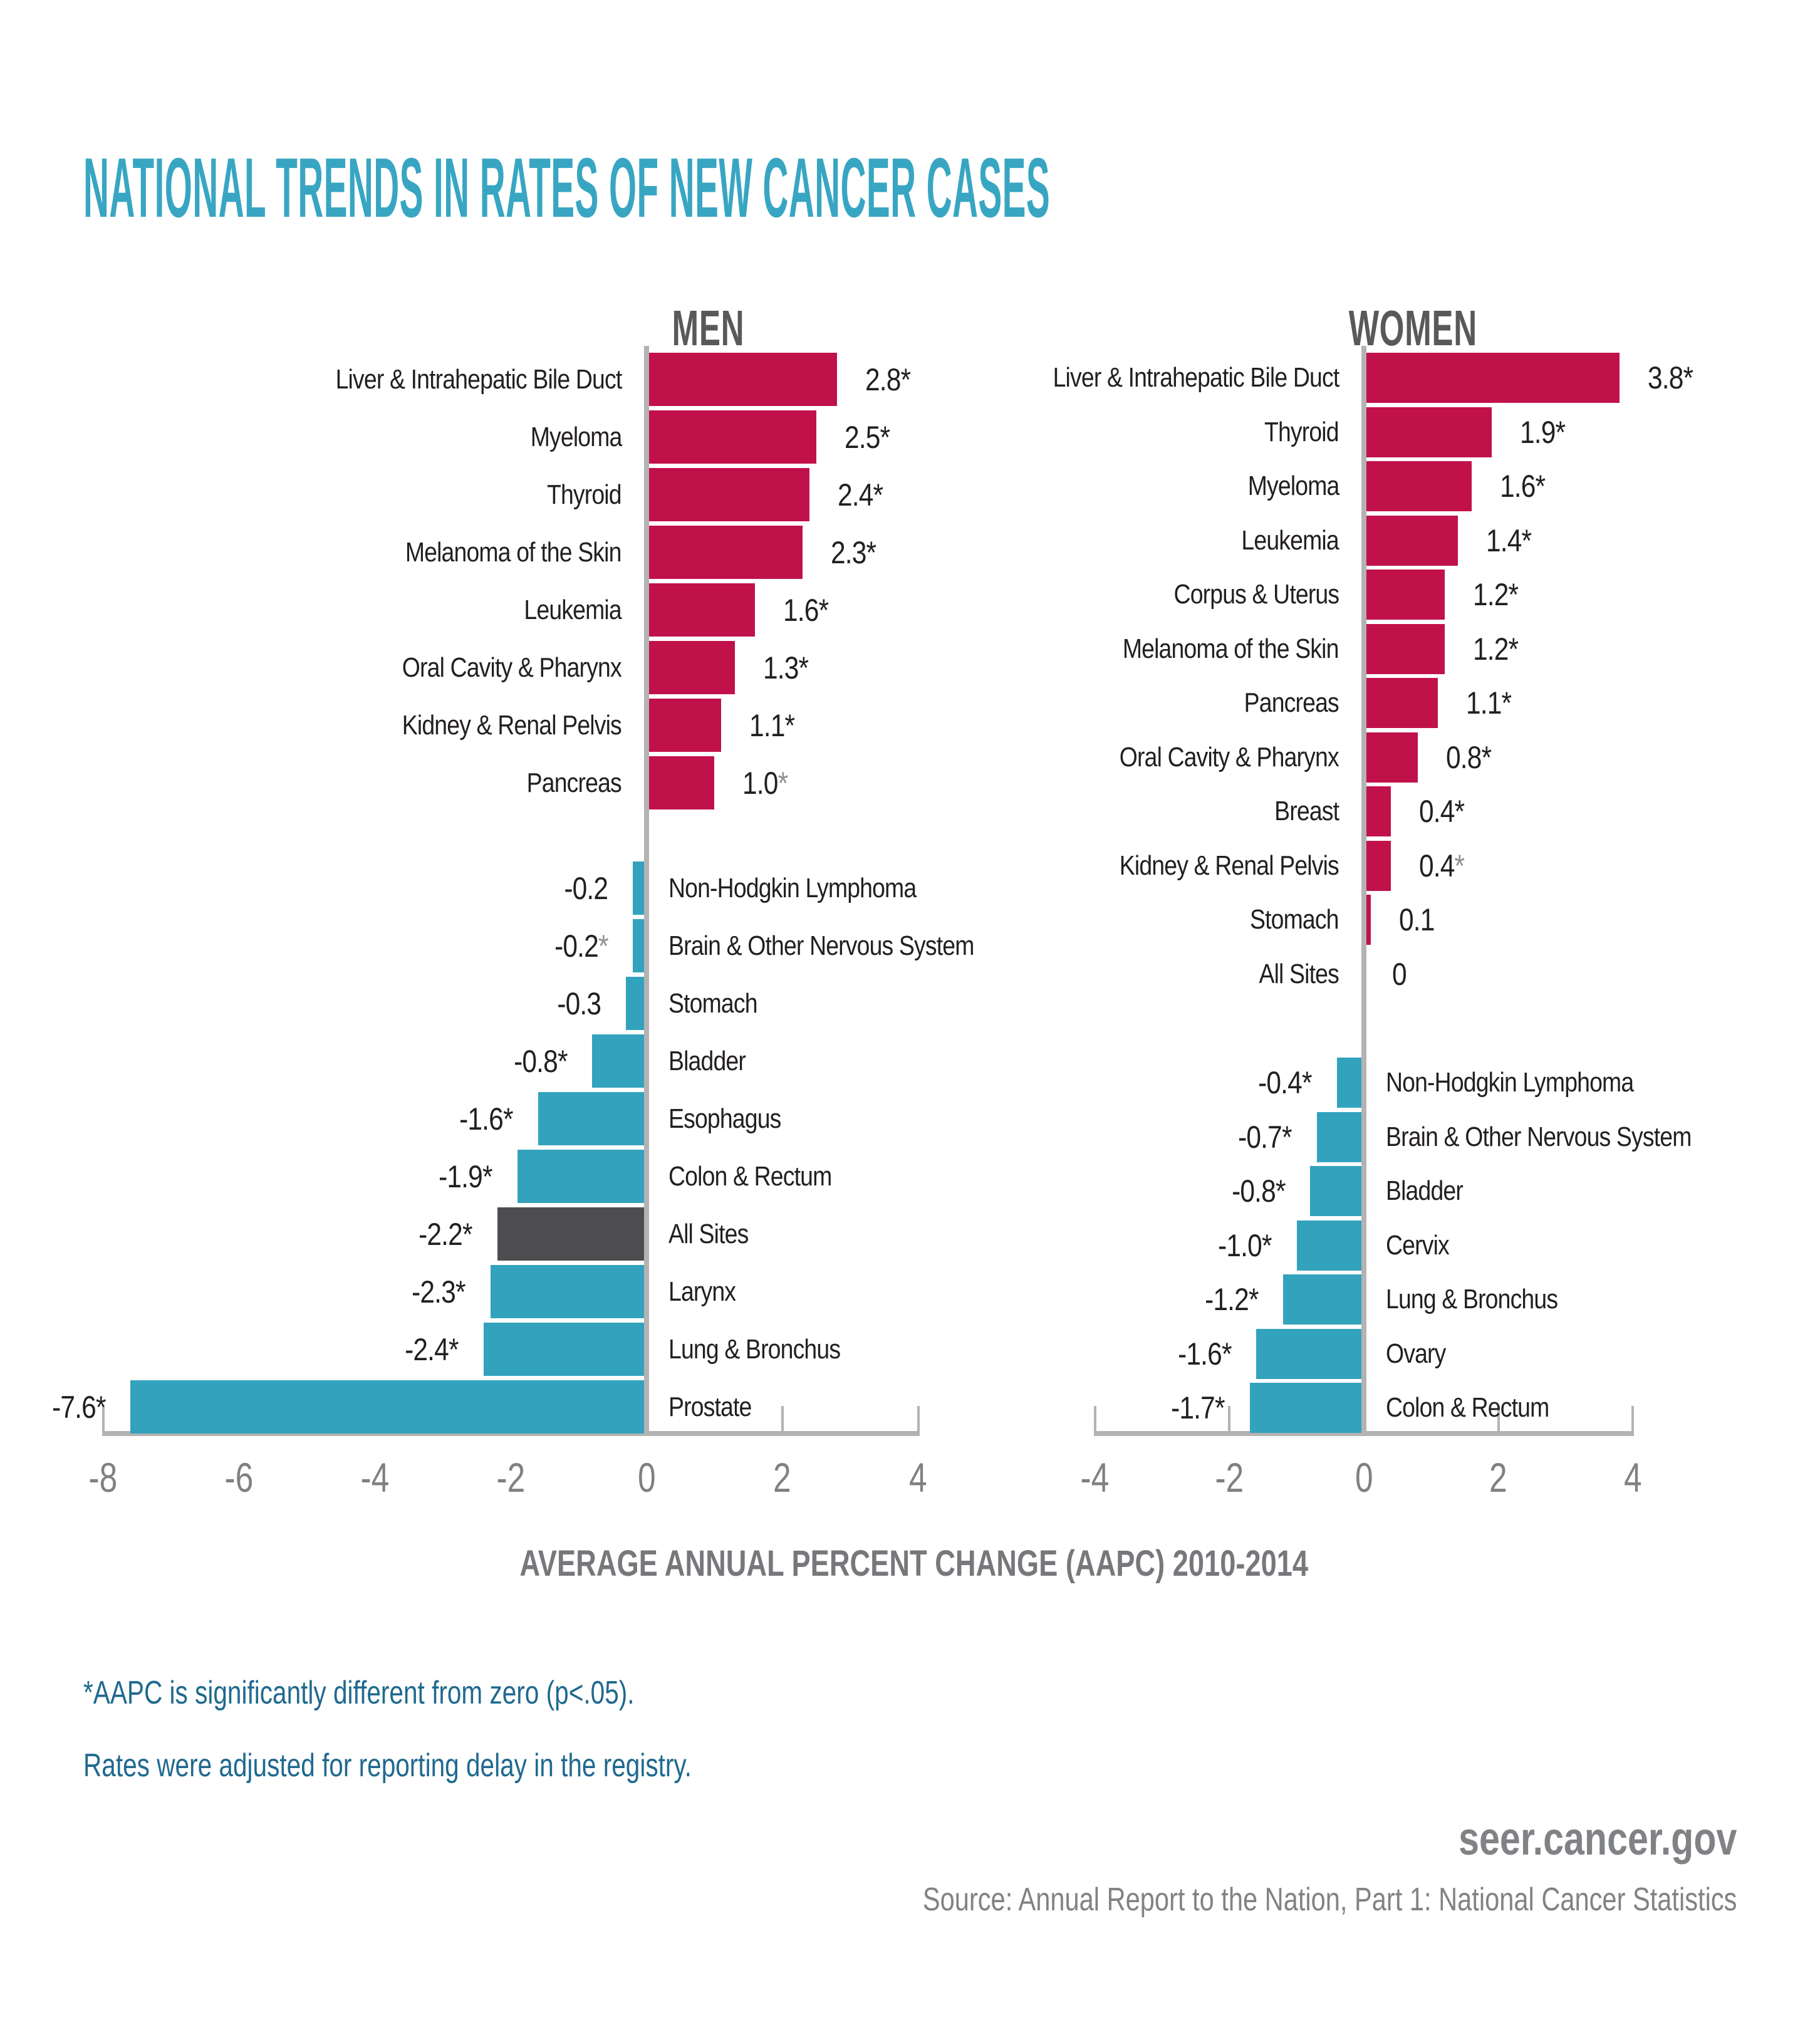 The height and width of the screenshot is (2030, 1820). Describe the element at coordinates (1256, 594) in the screenshot. I see `bar-category-label: Corpus & Uterus` at that location.